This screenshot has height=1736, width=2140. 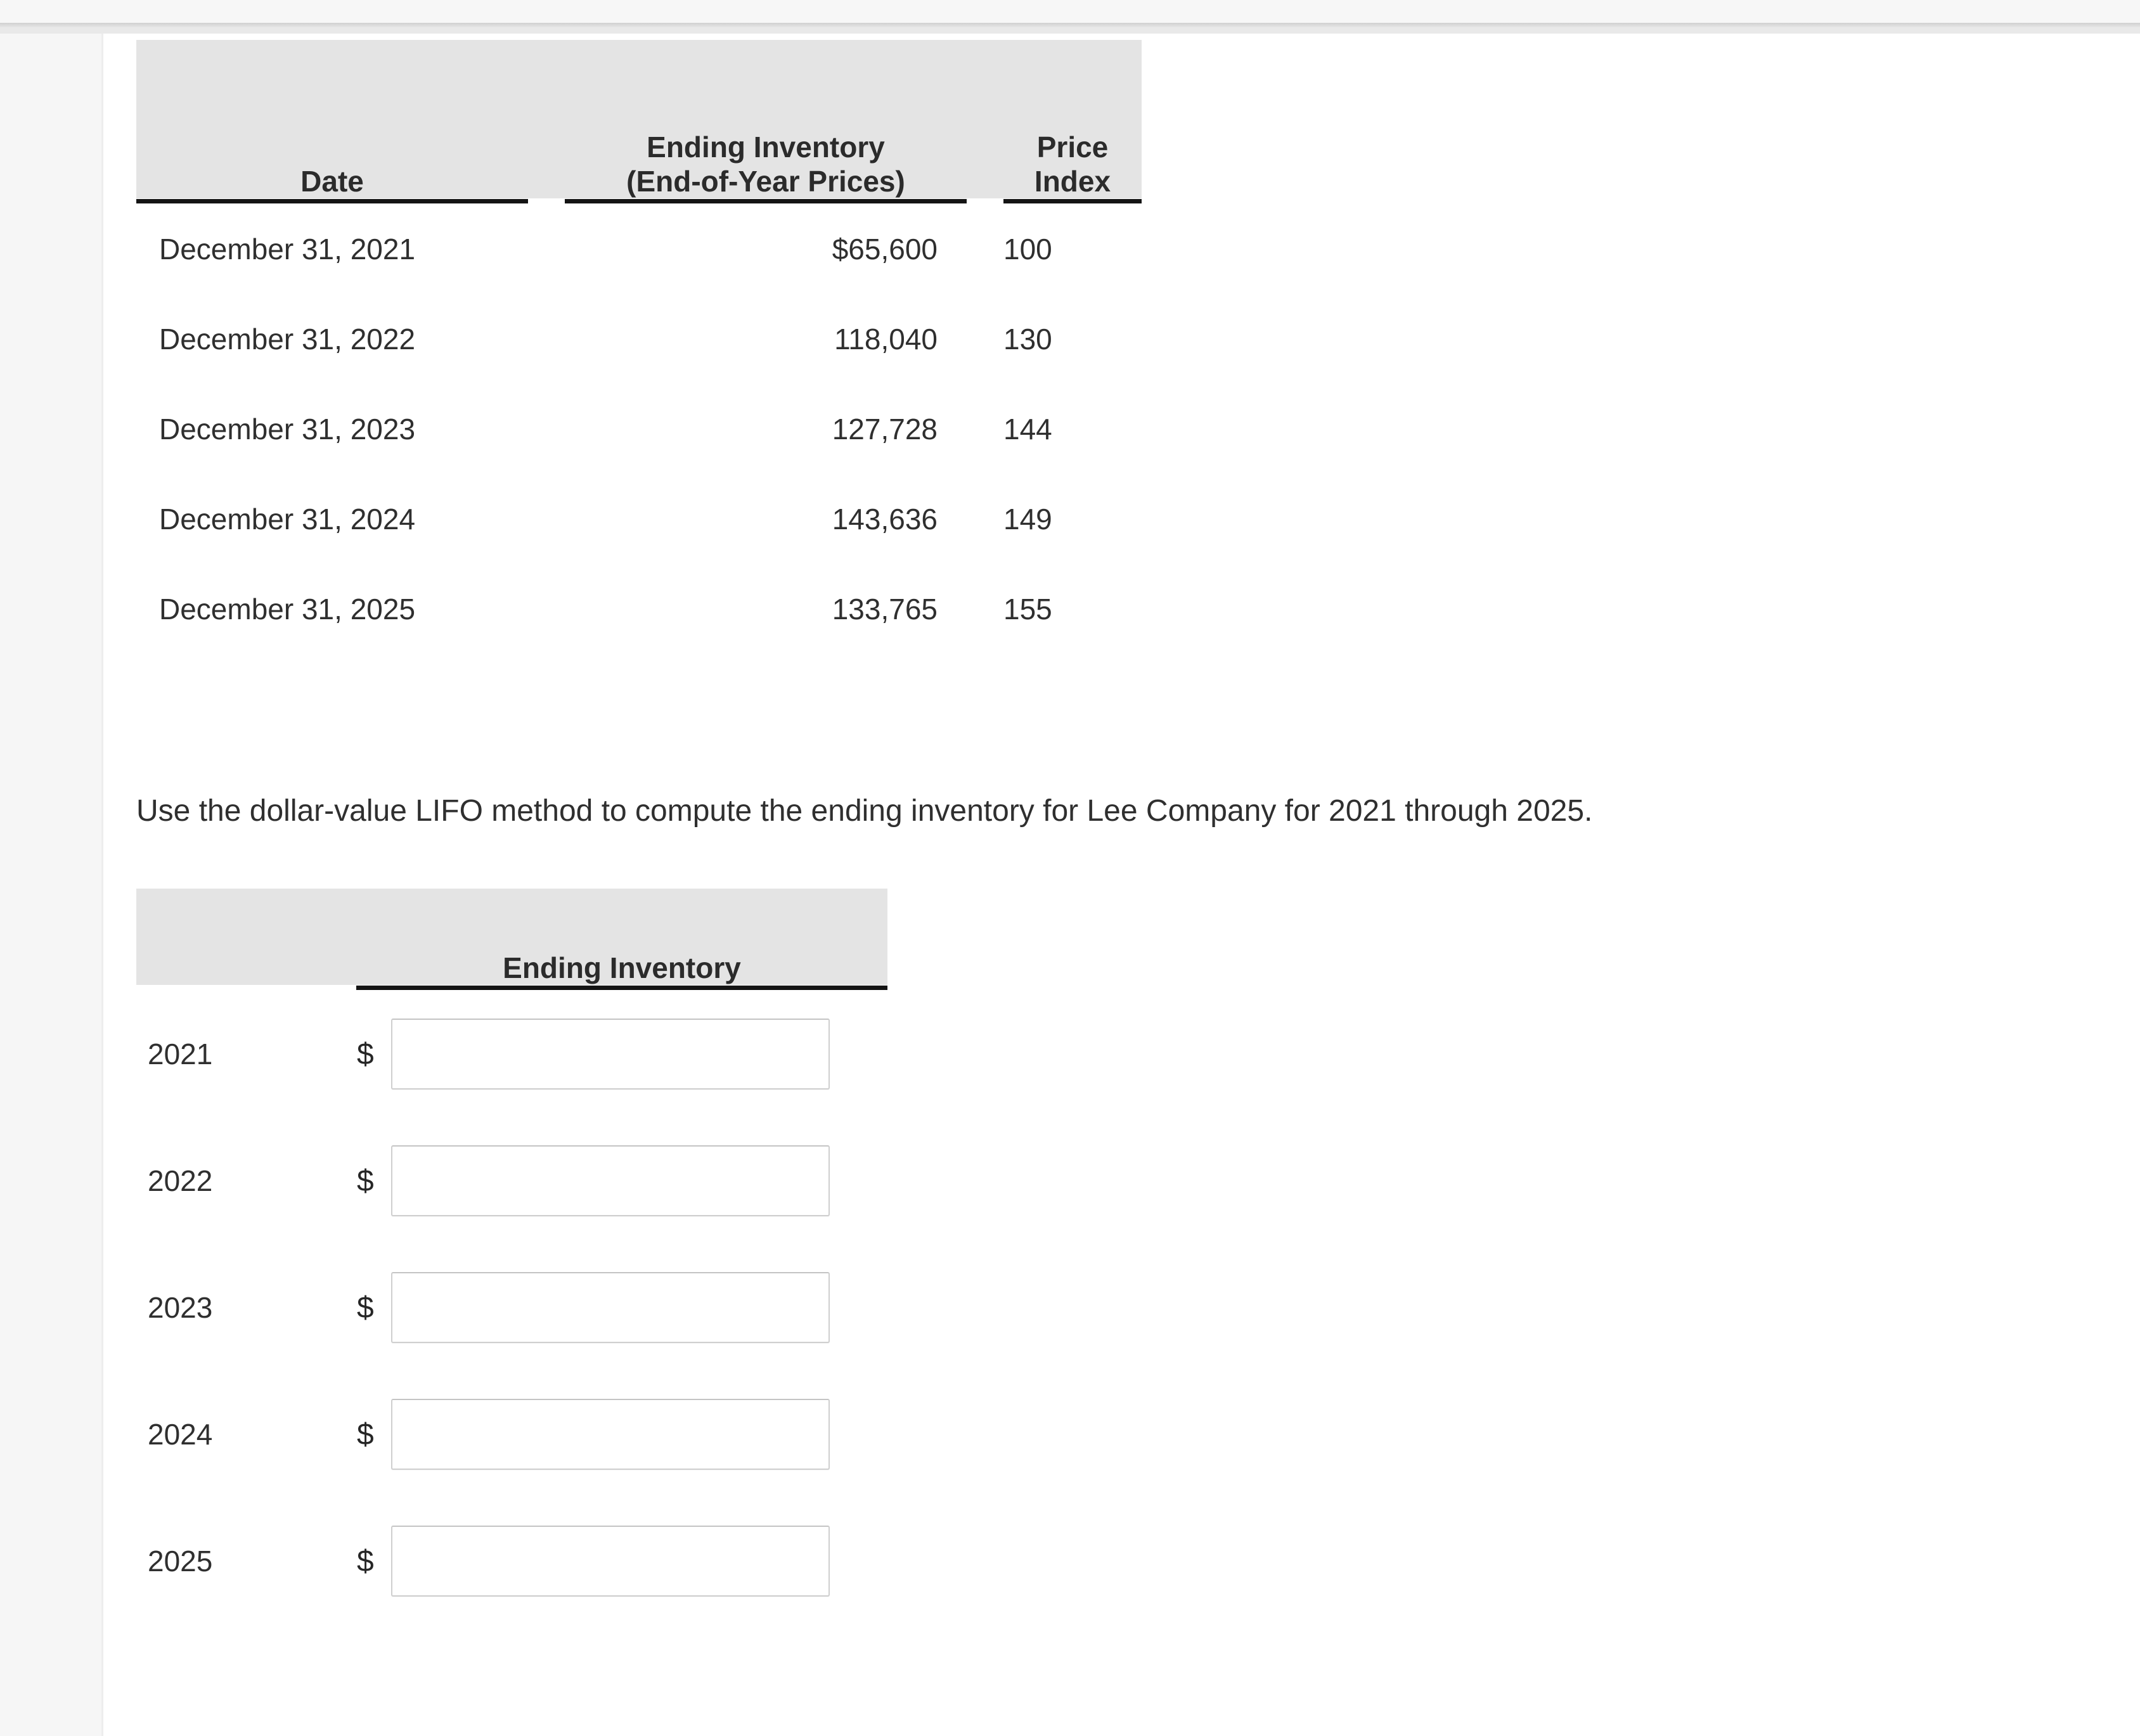 What do you see at coordinates (610, 1434) in the screenshot?
I see `ending-inventory-input-2024` at bounding box center [610, 1434].